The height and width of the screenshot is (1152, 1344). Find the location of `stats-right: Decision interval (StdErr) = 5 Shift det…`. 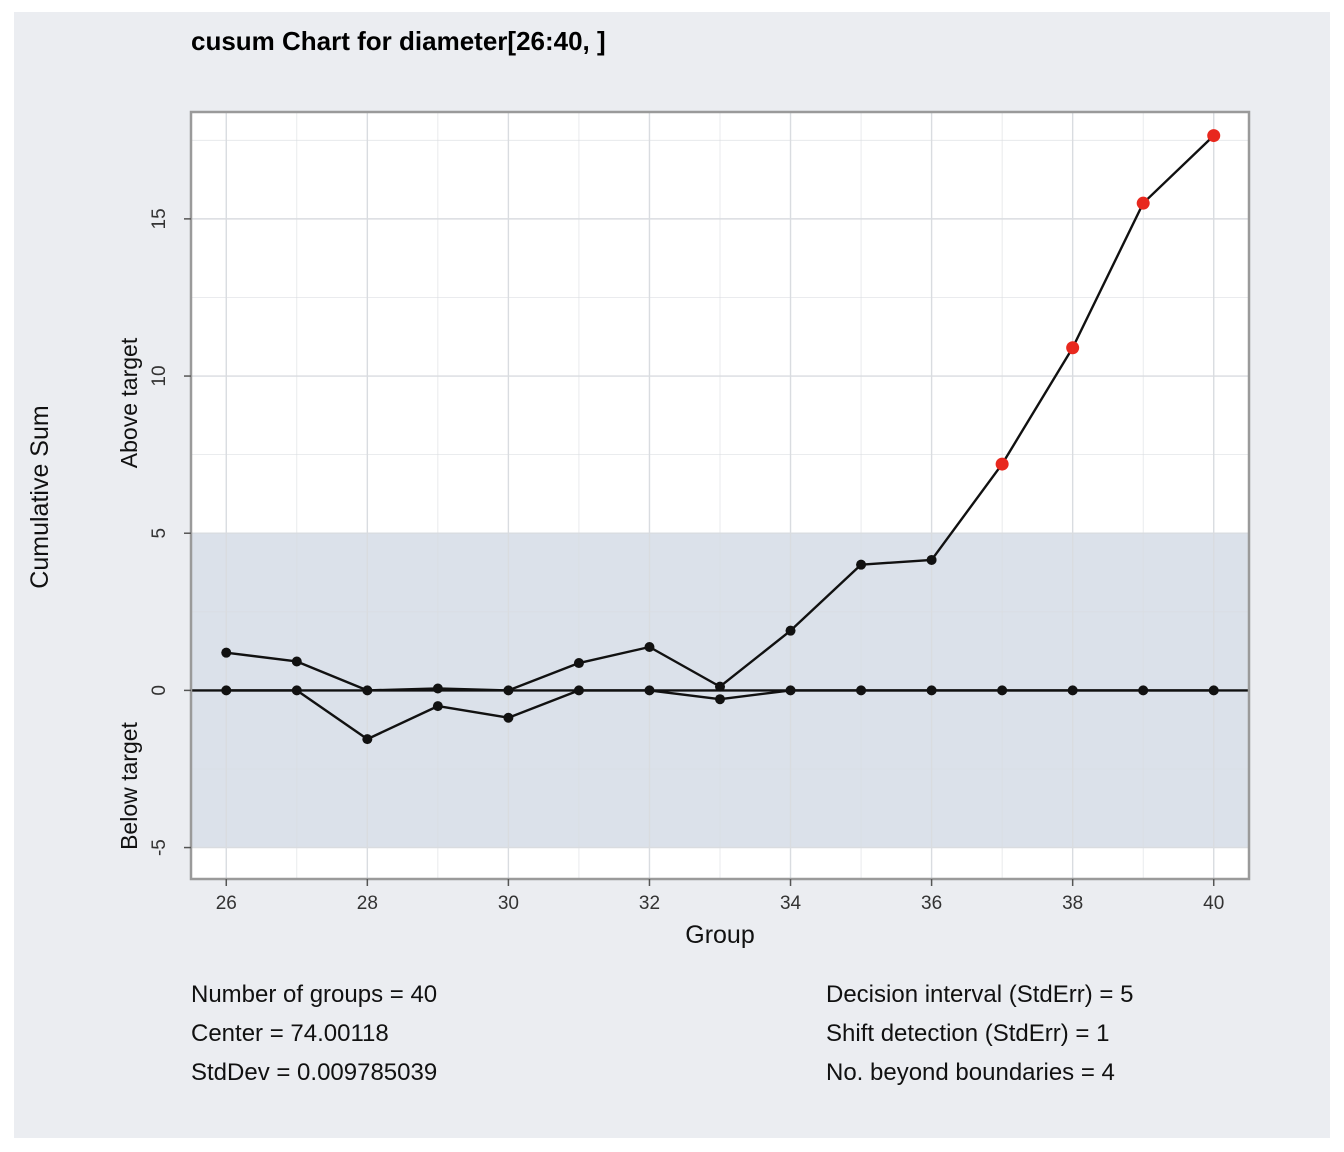

stats-right: Decision interval (StdErr) = 5 Shift det… is located at coordinates (979, 1033).